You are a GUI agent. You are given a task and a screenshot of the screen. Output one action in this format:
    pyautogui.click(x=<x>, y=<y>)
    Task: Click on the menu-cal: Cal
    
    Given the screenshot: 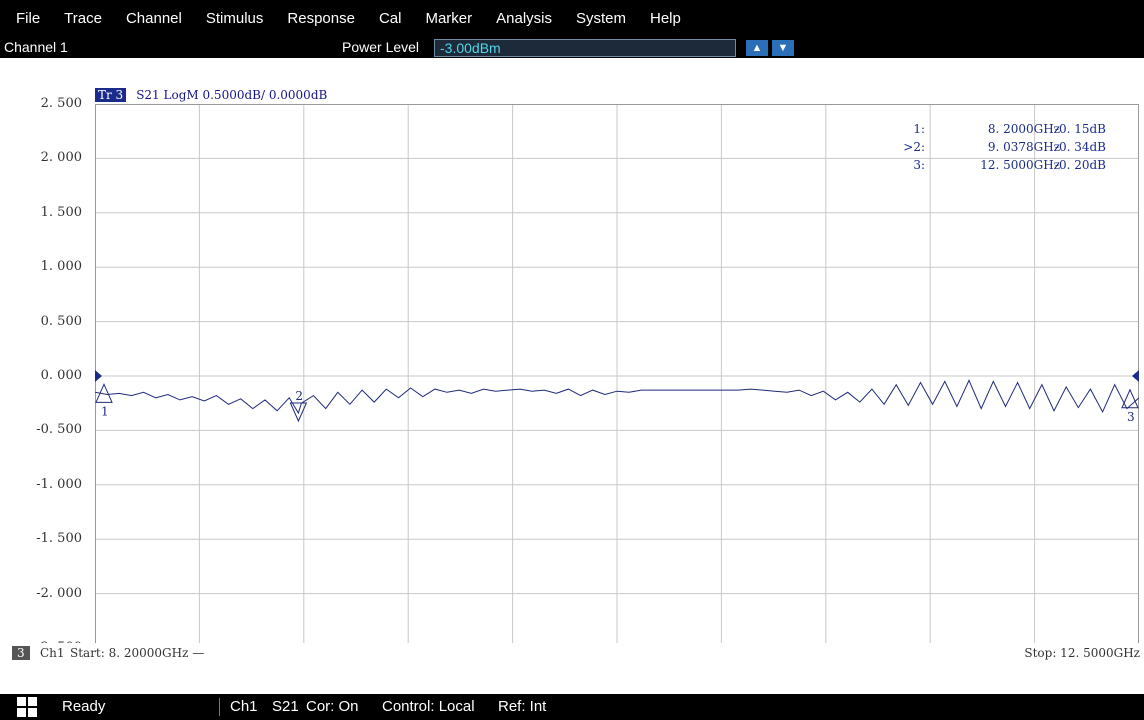 What is the action you would take?
    pyautogui.click(x=390, y=18)
    